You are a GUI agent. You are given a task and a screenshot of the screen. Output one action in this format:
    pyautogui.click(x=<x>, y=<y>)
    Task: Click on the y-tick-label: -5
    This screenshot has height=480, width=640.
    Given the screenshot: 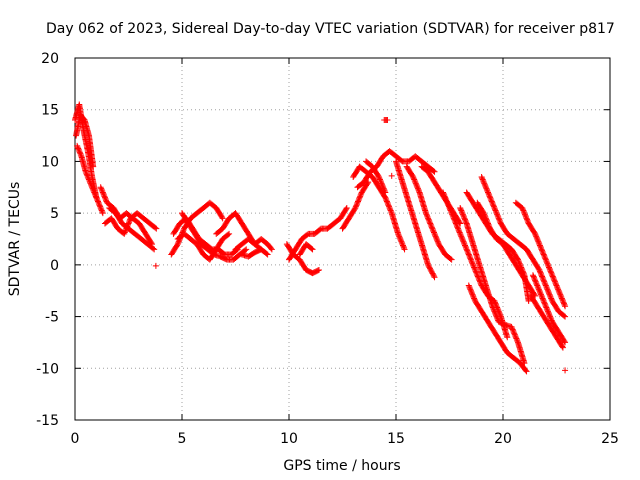 What is the action you would take?
    pyautogui.click(x=52, y=318)
    